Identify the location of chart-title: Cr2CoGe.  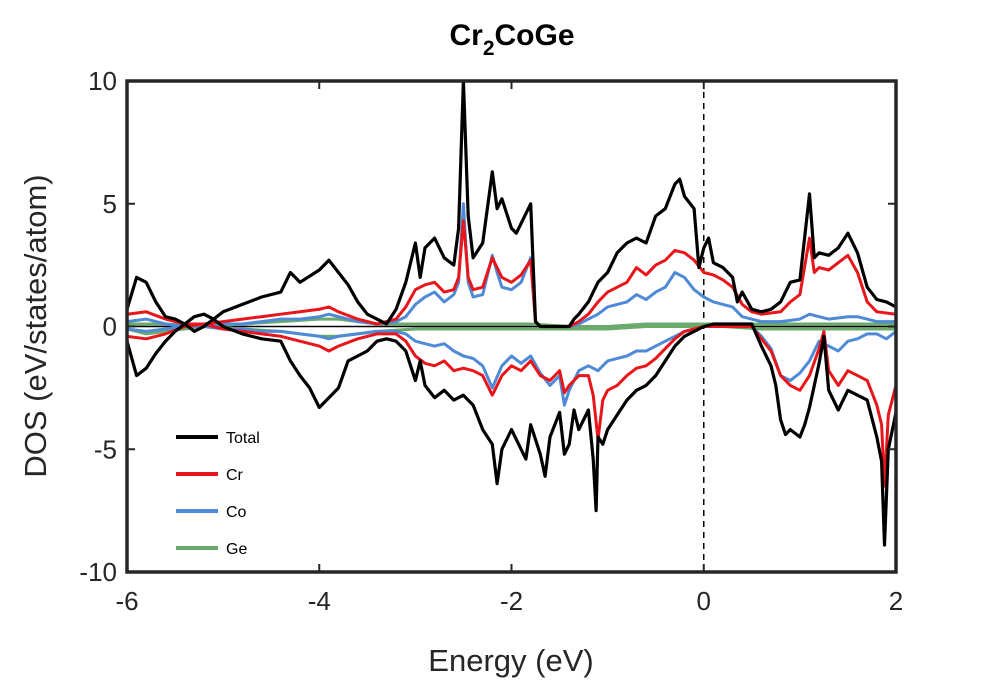
(511, 39).